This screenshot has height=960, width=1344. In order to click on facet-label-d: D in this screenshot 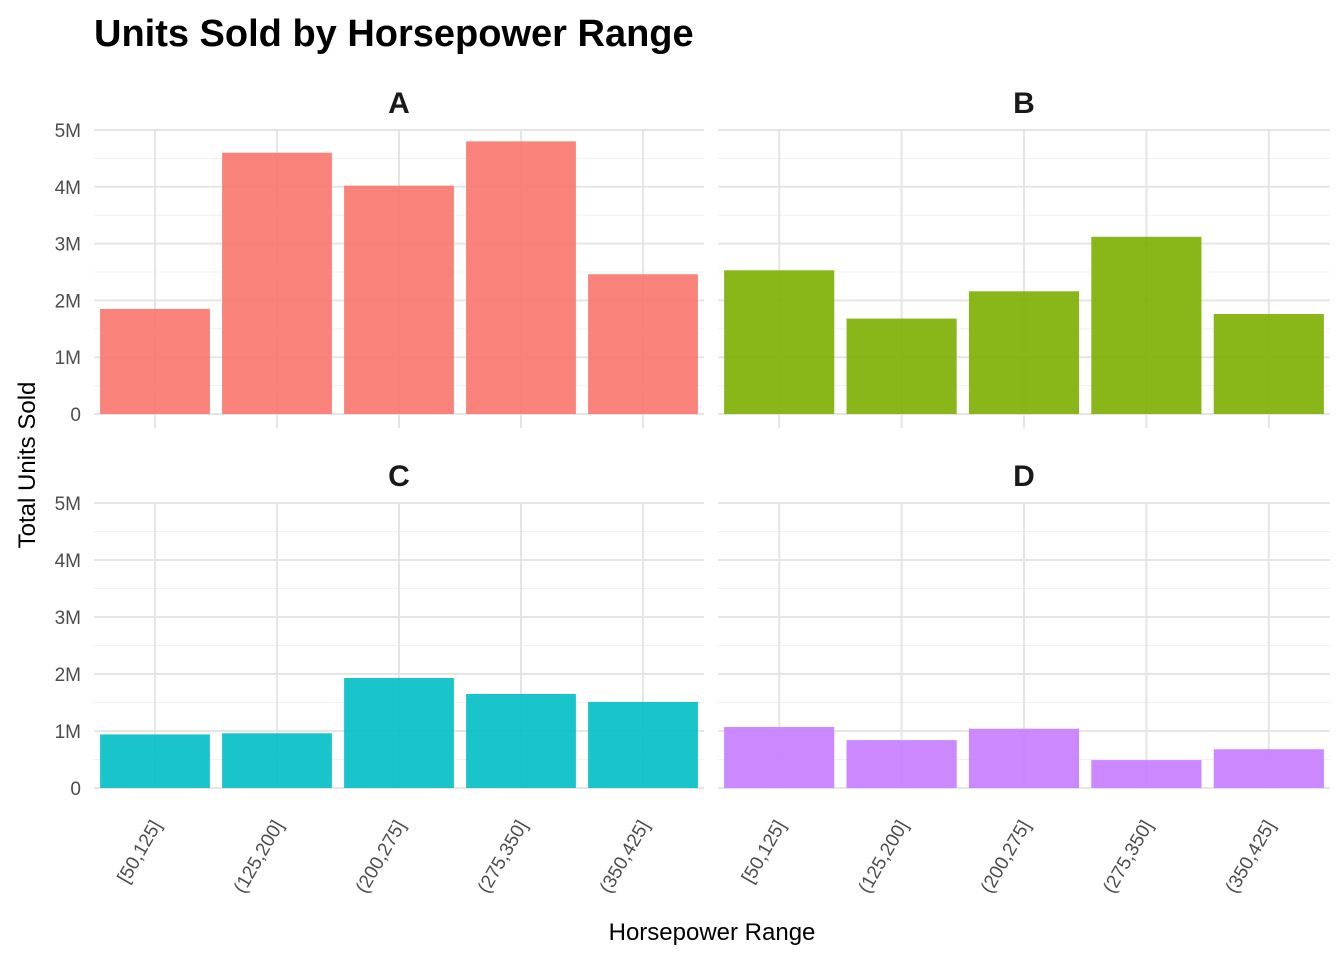, I will do `click(1024, 476)`.